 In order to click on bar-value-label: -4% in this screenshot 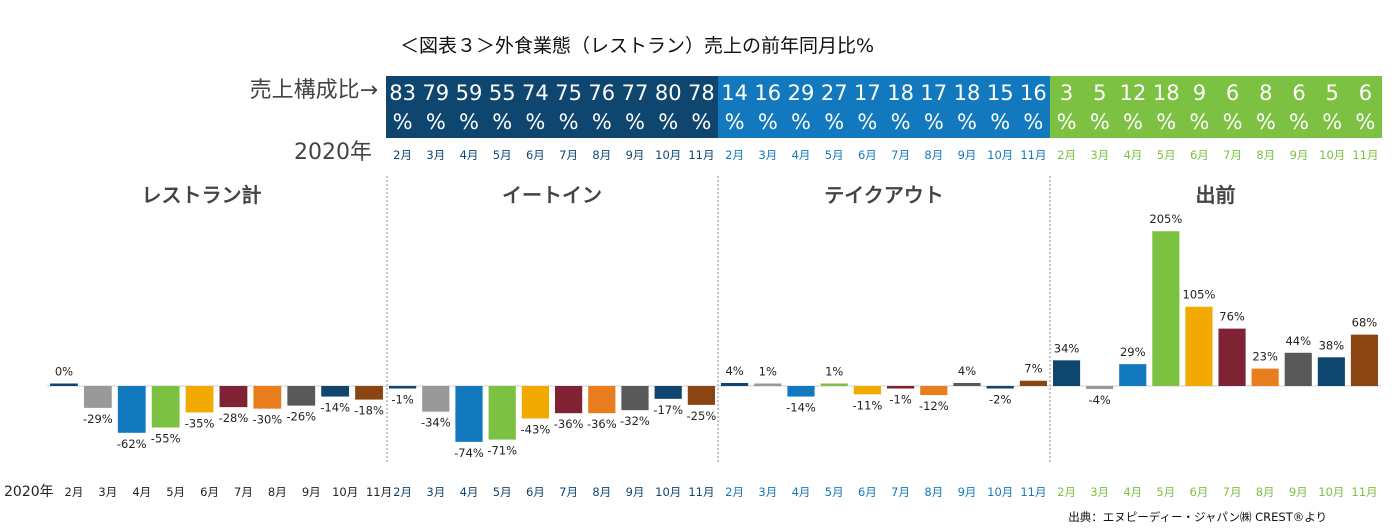, I will do `click(1099, 400)`.